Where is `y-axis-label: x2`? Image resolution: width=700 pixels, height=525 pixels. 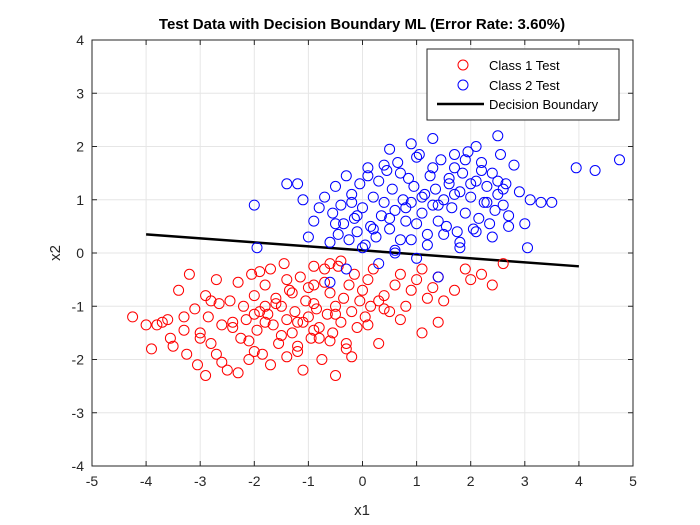
y-axis-label: x2 is located at coordinates (55, 253).